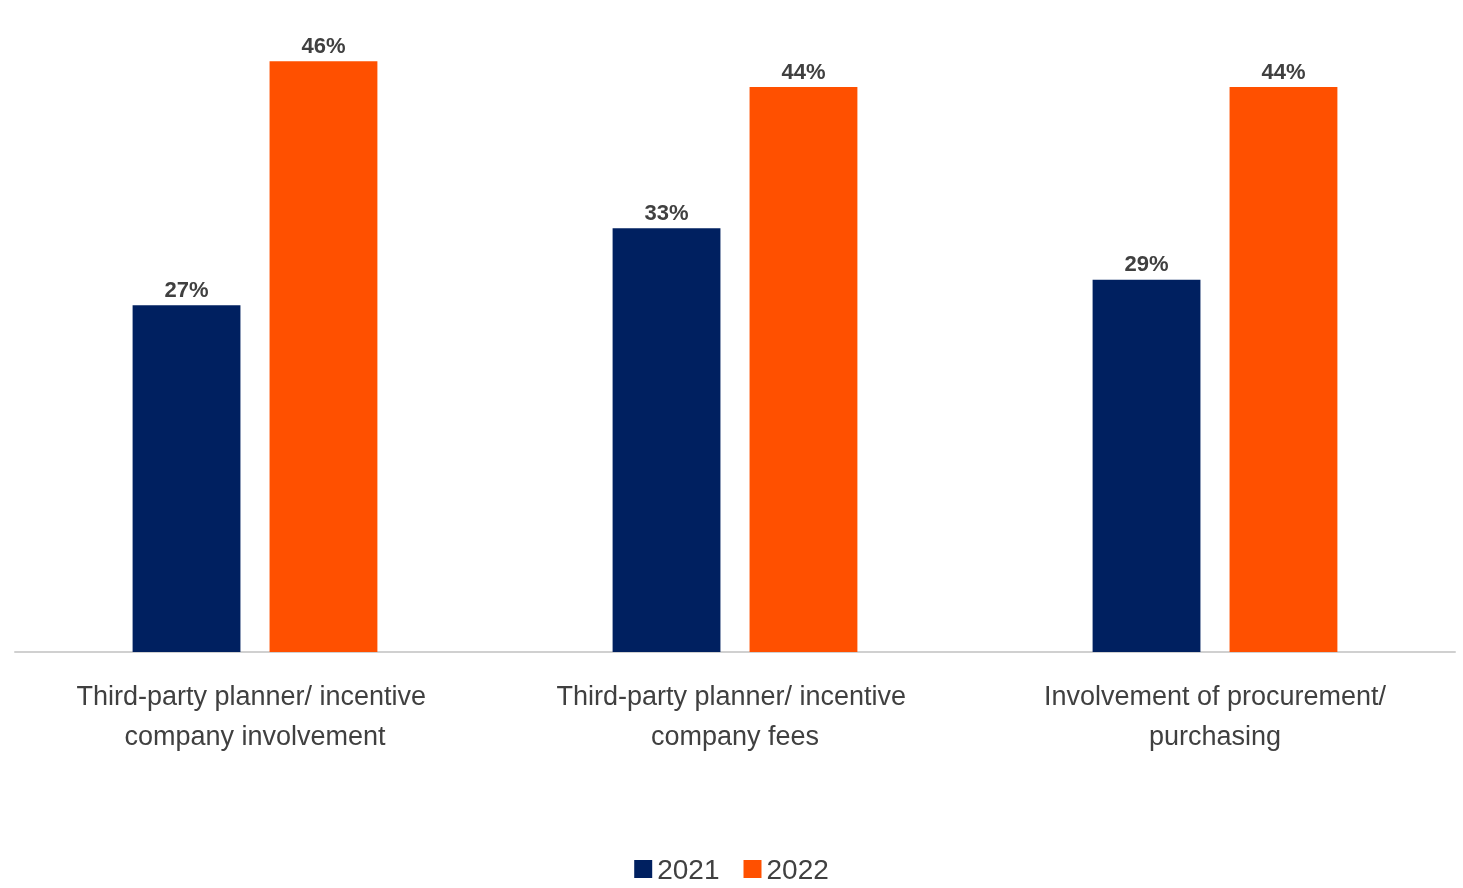 The width and height of the screenshot is (1463, 888). I want to click on data-label: 46%, so click(323, 45).